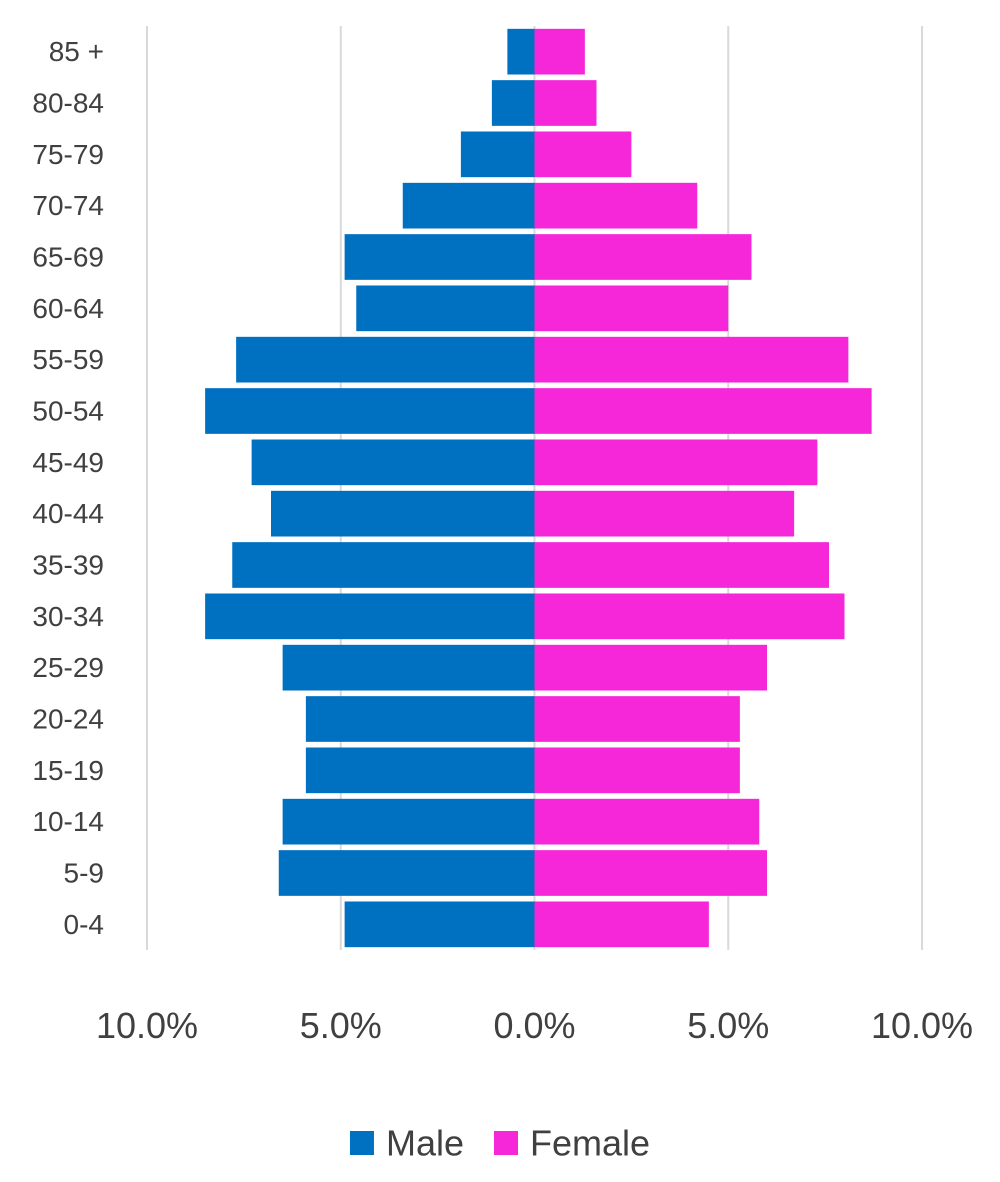  Describe the element at coordinates (361, 1143) in the screenshot. I see `legend-swatch-male` at that location.